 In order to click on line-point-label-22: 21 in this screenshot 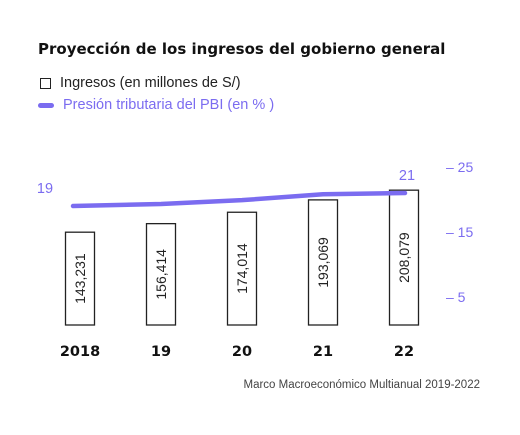, I will do `click(407, 176)`.